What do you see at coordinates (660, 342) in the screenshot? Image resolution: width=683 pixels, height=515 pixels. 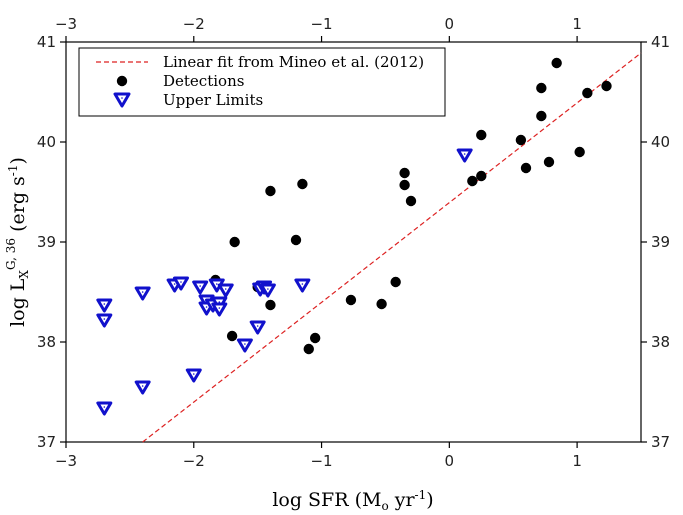 I see `y-tick-label-right: 38` at bounding box center [660, 342].